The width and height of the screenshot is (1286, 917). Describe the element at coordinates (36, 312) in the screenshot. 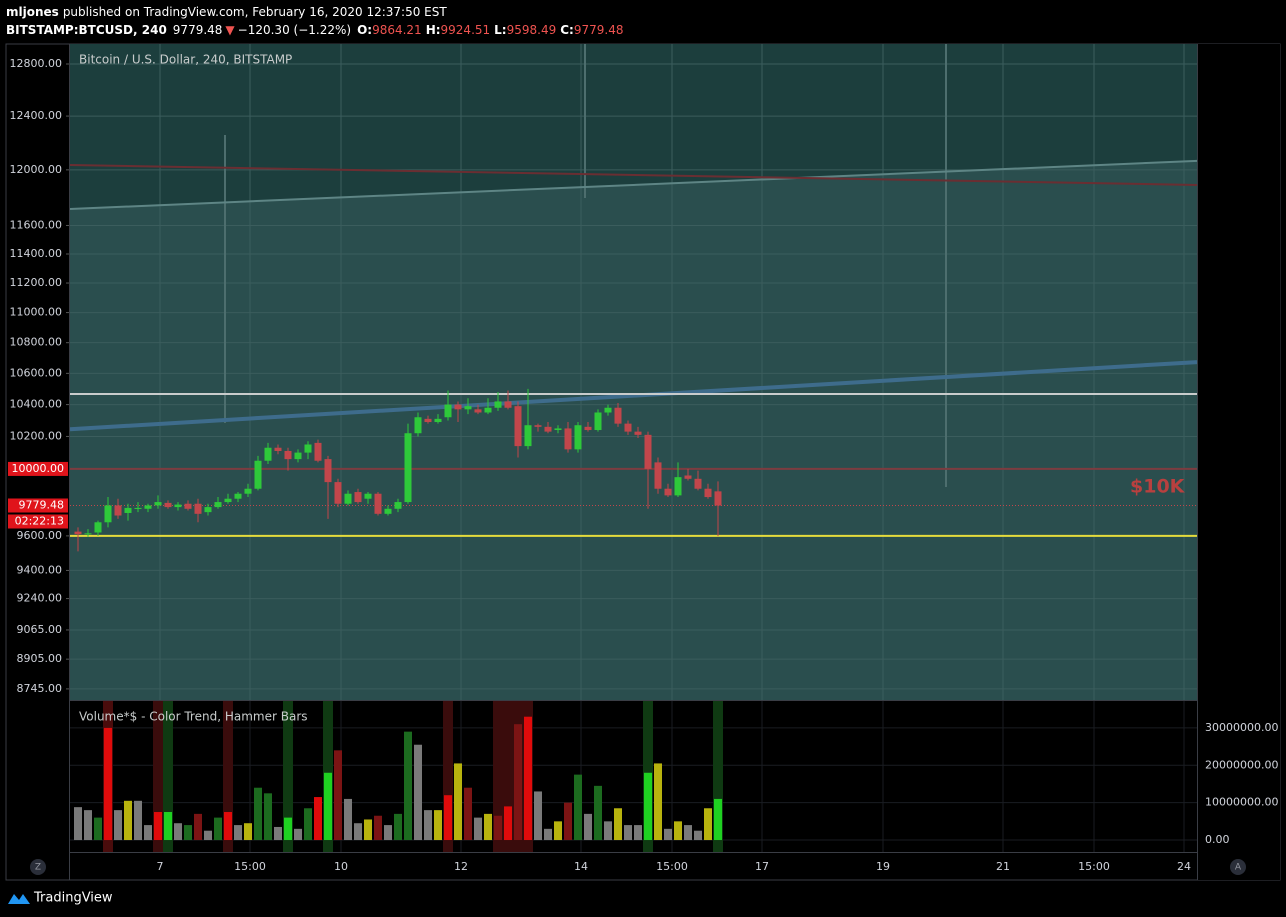

I see `y-tick-label: 11000.00` at that location.